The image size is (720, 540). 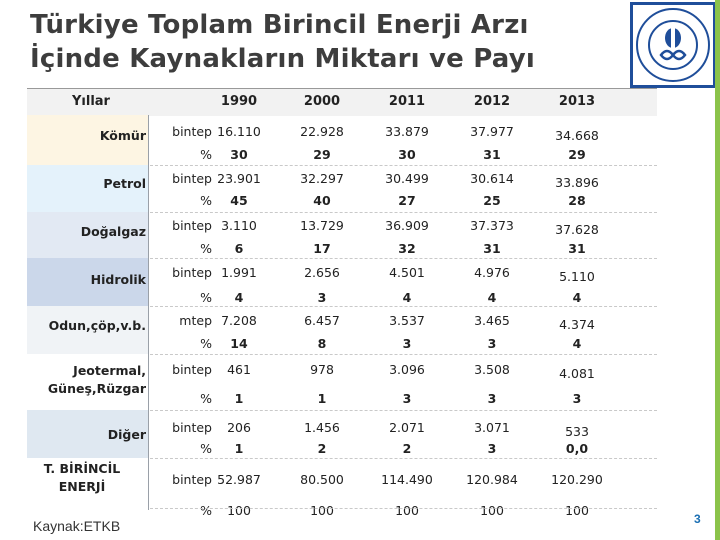 I want to click on unit-label-3-b: %, so click(x=206, y=297).